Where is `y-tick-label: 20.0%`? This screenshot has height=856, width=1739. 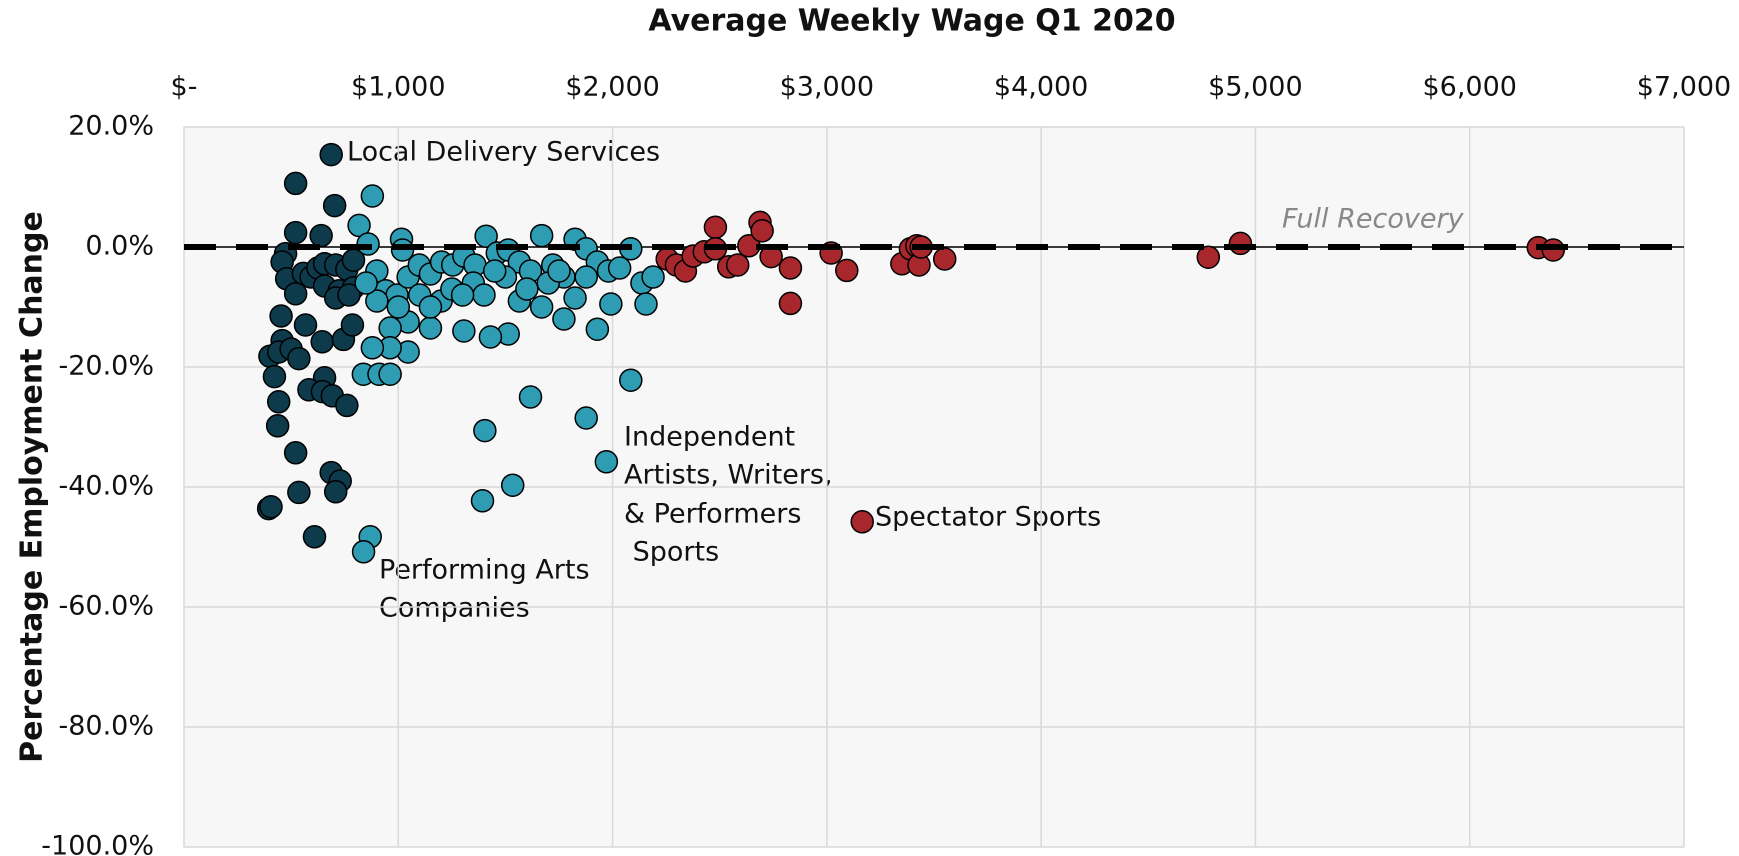 y-tick-label: 20.0% is located at coordinates (111, 126).